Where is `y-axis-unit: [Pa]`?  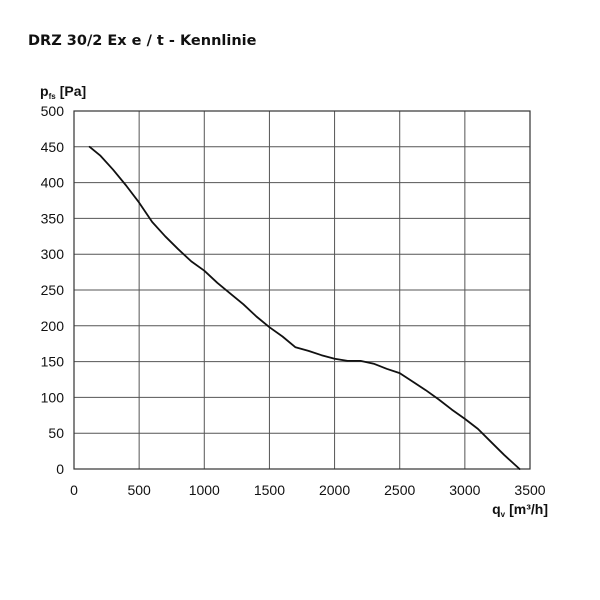
y-axis-unit: [Pa] is located at coordinates (73, 91).